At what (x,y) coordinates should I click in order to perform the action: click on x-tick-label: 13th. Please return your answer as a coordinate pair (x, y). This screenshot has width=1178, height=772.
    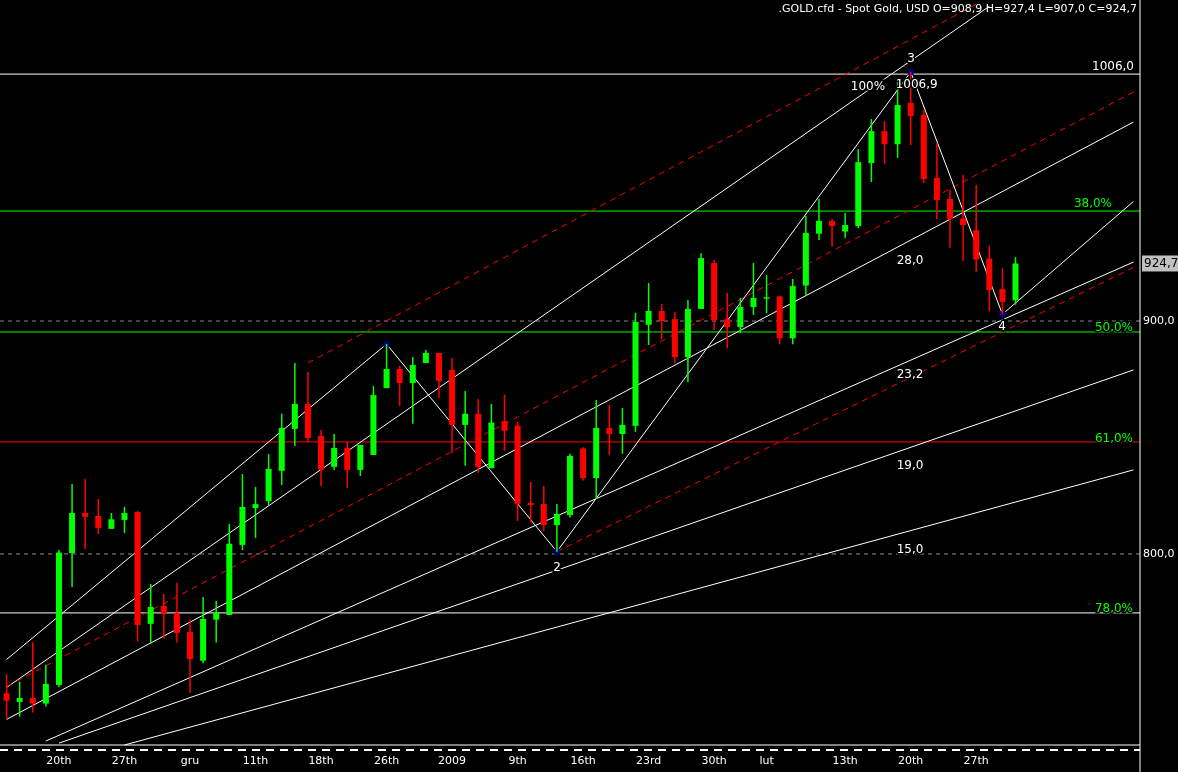
    Looking at the image, I should click on (845, 760).